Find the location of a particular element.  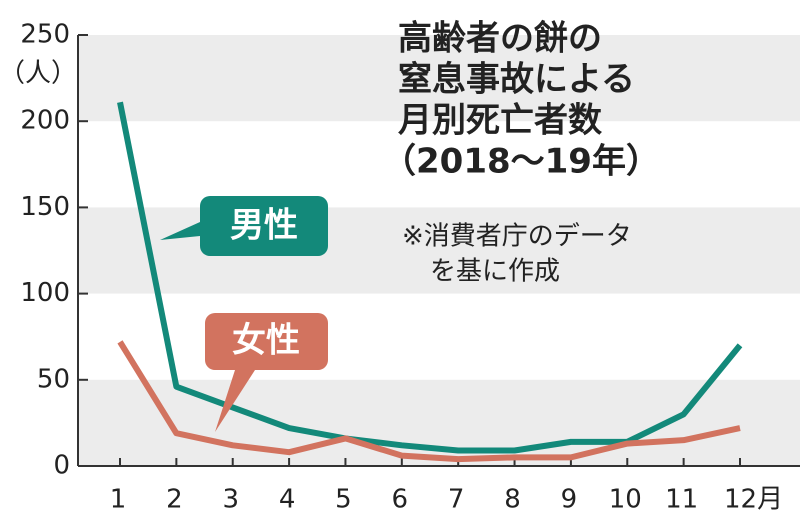

y-tick-label: 0 is located at coordinates (61, 466).